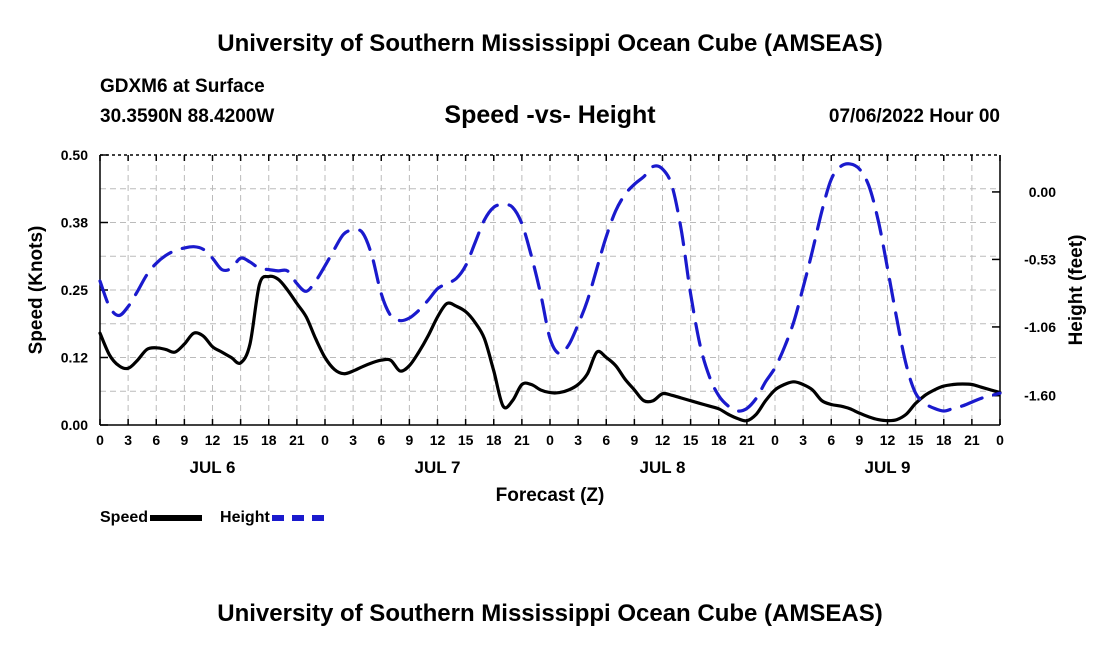  Describe the element at coordinates (888, 467) in the screenshot. I see `day-label: JUL 9` at that location.